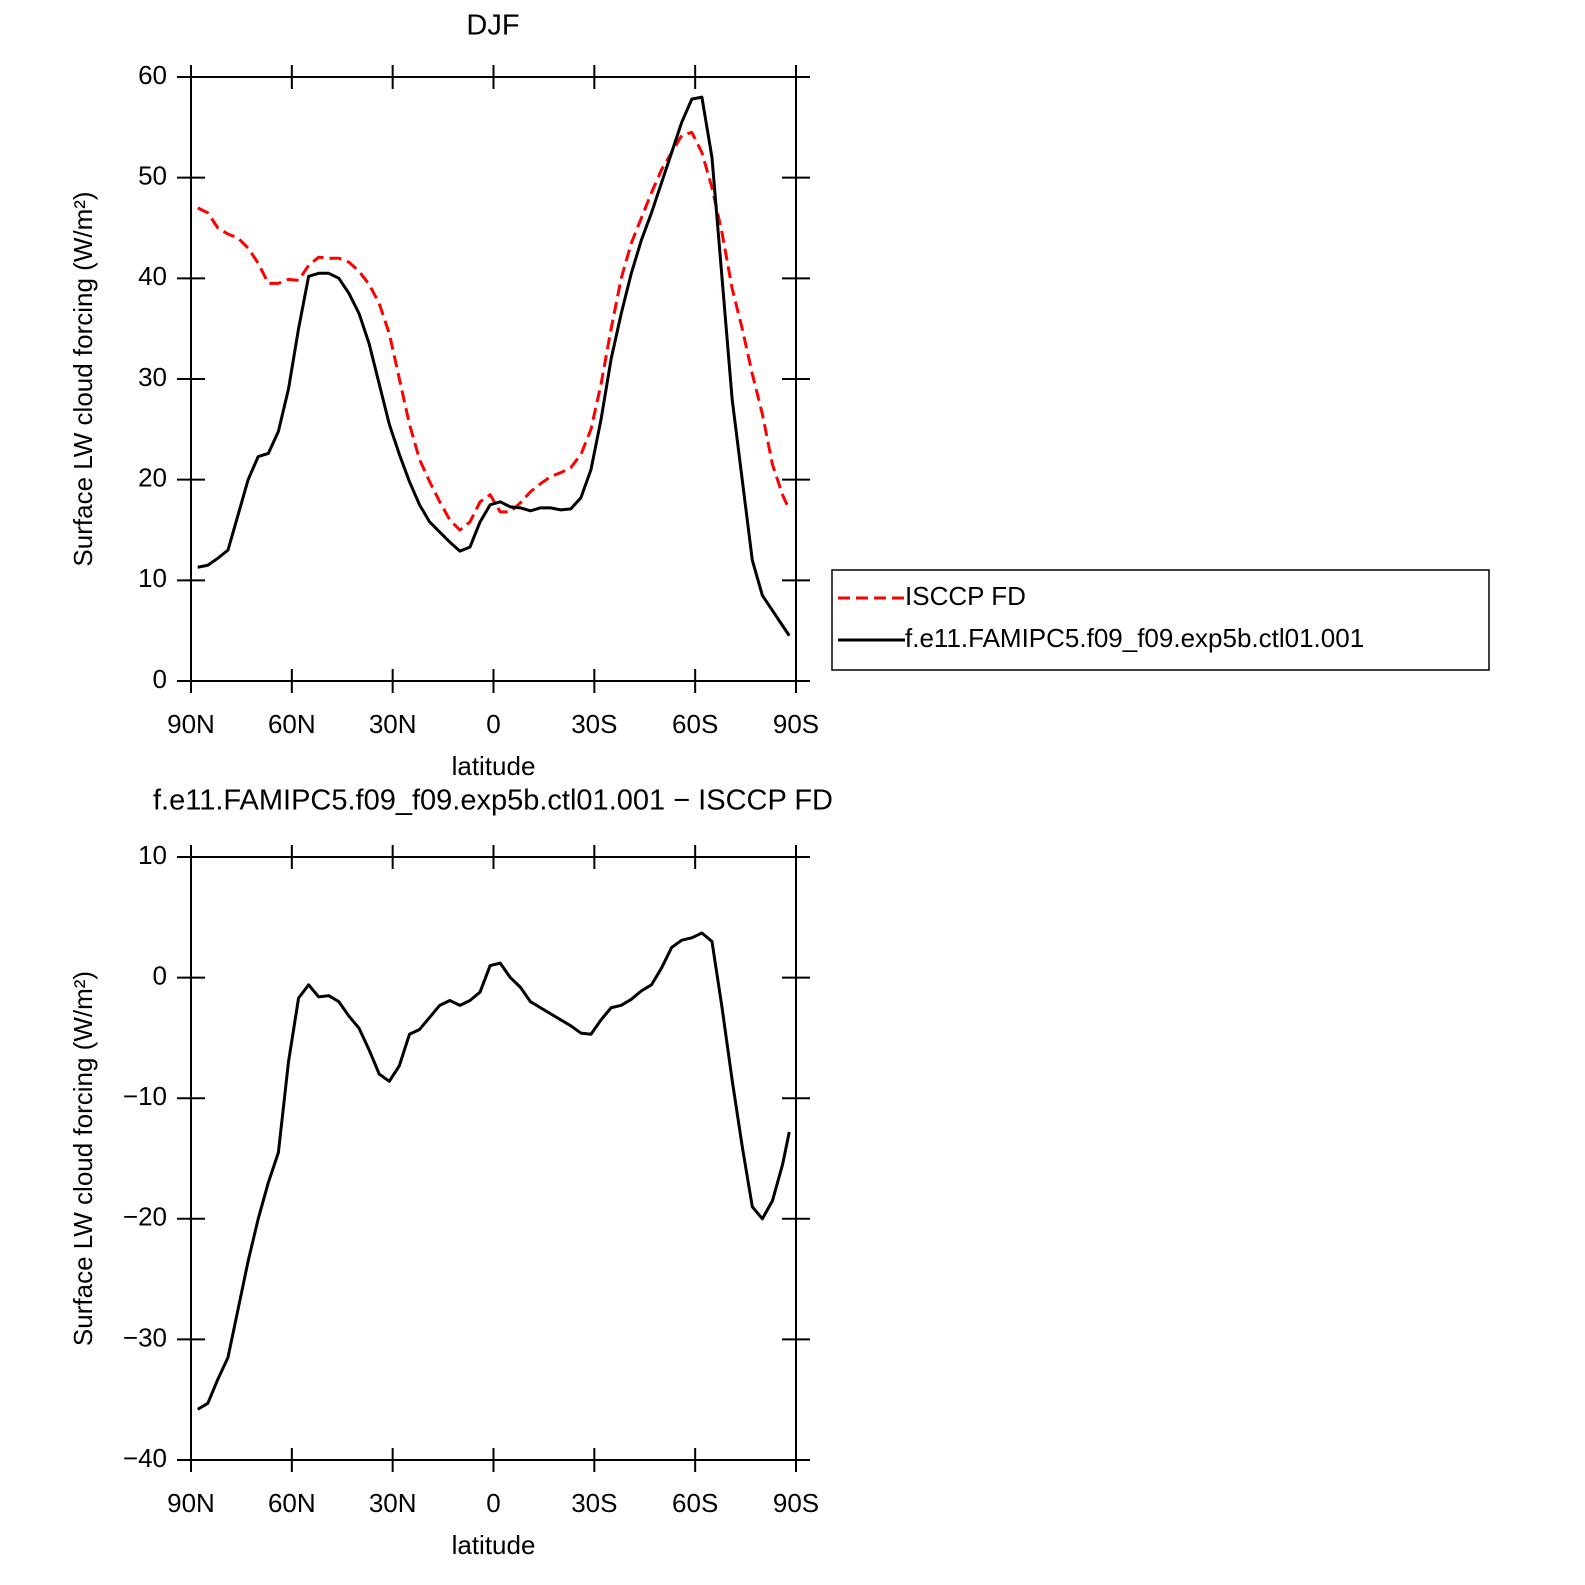  Describe the element at coordinates (145, 1458) in the screenshot. I see `y-tick-label: −40` at that location.